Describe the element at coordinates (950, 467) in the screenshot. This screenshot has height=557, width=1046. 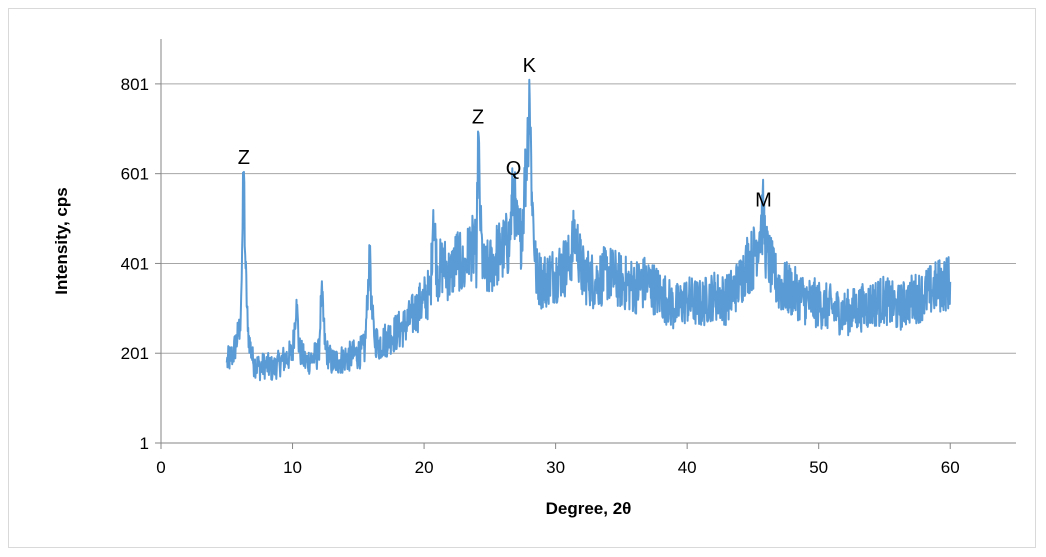
I see `x-tick-label: 60` at that location.